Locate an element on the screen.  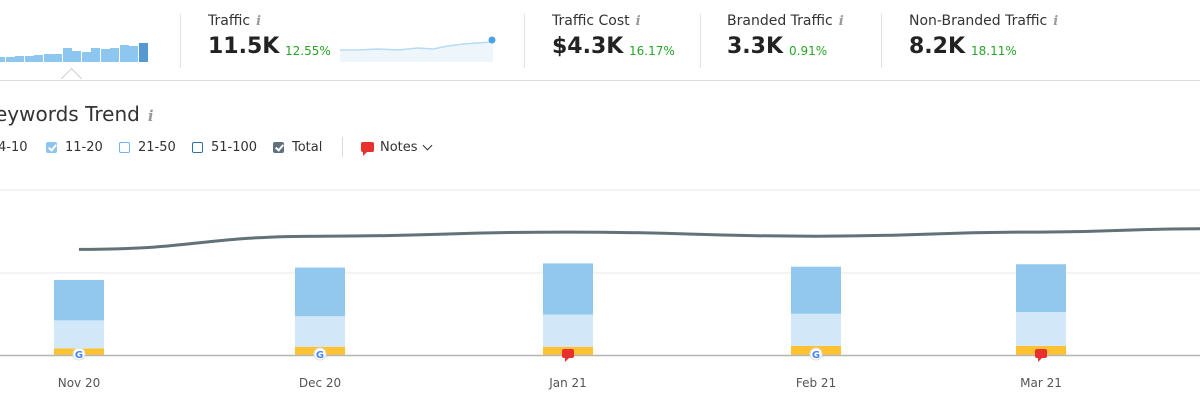
notes-label: Notes is located at coordinates (399, 147).